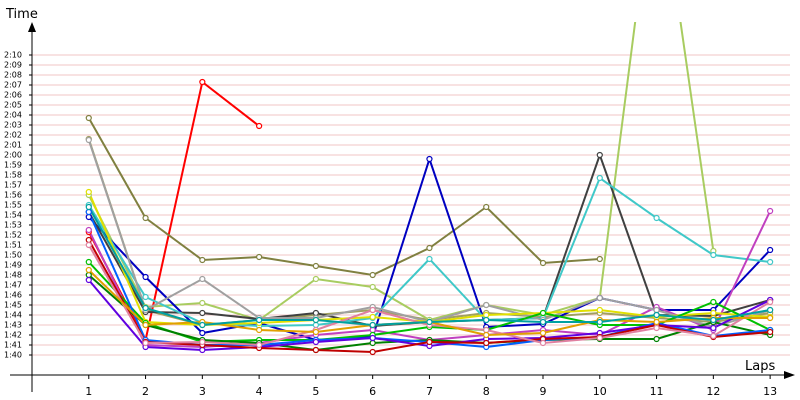  I want to click on y-tick-label: 2:07, so click(13, 85).